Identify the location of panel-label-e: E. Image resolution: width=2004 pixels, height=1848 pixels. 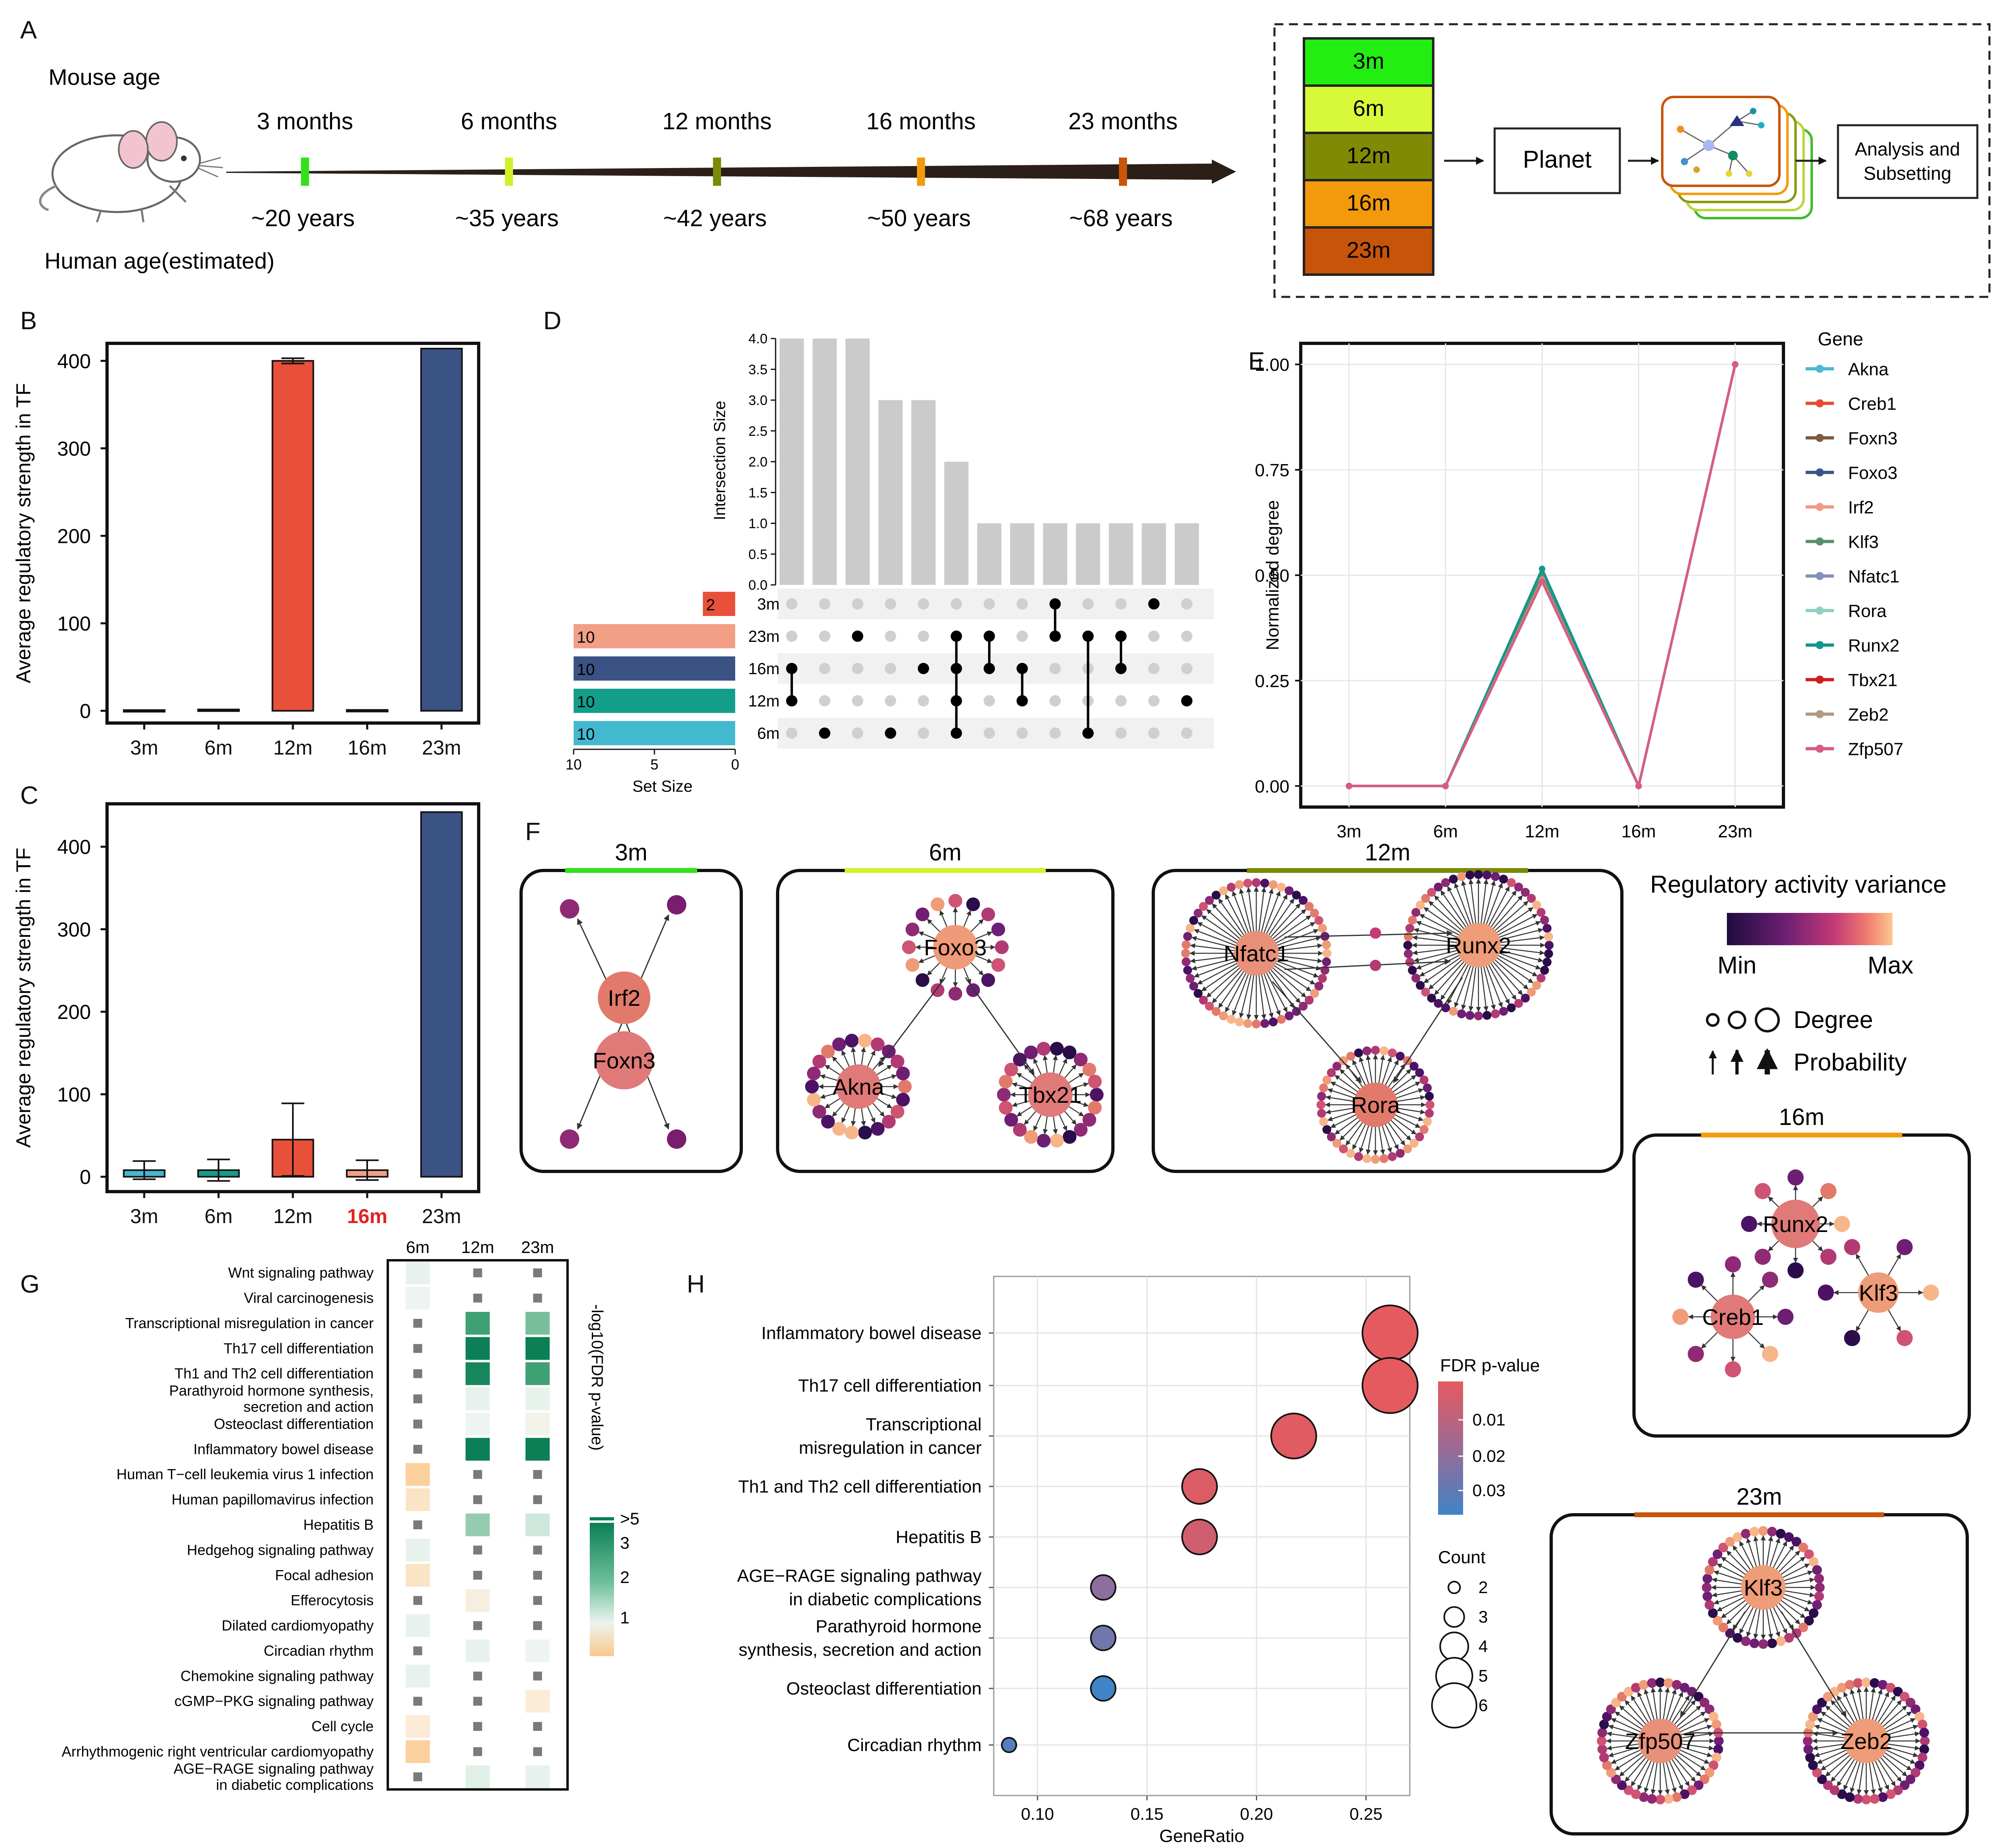
(1256, 361).